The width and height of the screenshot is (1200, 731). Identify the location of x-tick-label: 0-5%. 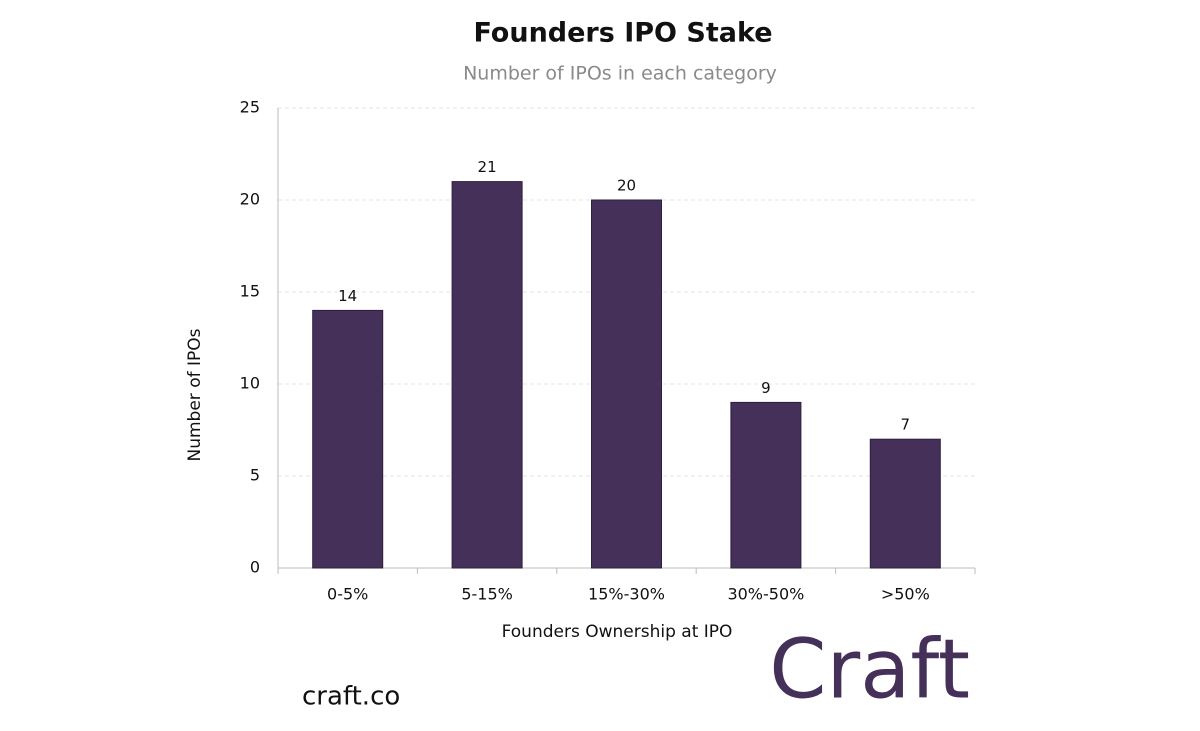
(347, 594).